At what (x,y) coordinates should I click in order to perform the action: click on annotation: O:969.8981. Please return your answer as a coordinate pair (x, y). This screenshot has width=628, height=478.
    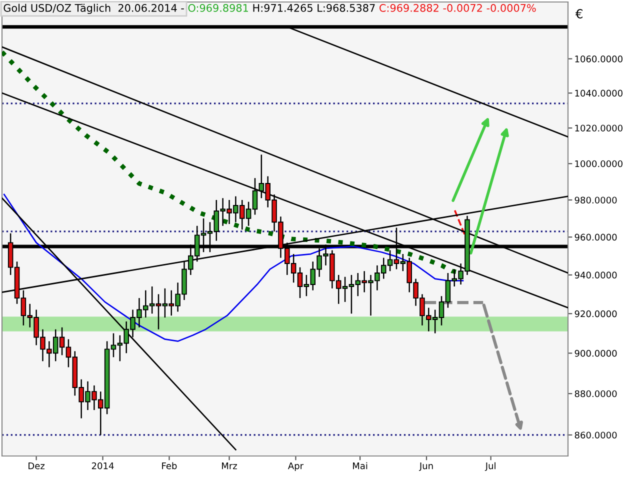
    Looking at the image, I should click on (218, 8).